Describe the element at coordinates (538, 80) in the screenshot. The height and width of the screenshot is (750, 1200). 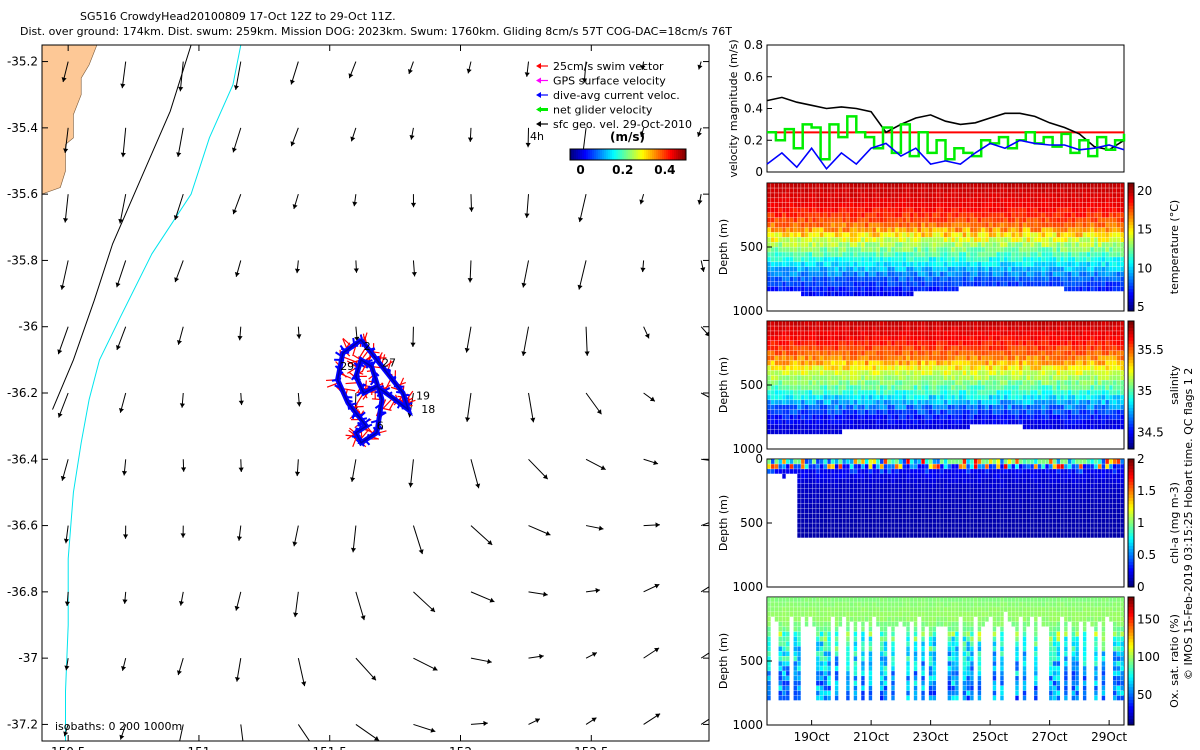
I see `legend-arrowhead-gps` at that location.